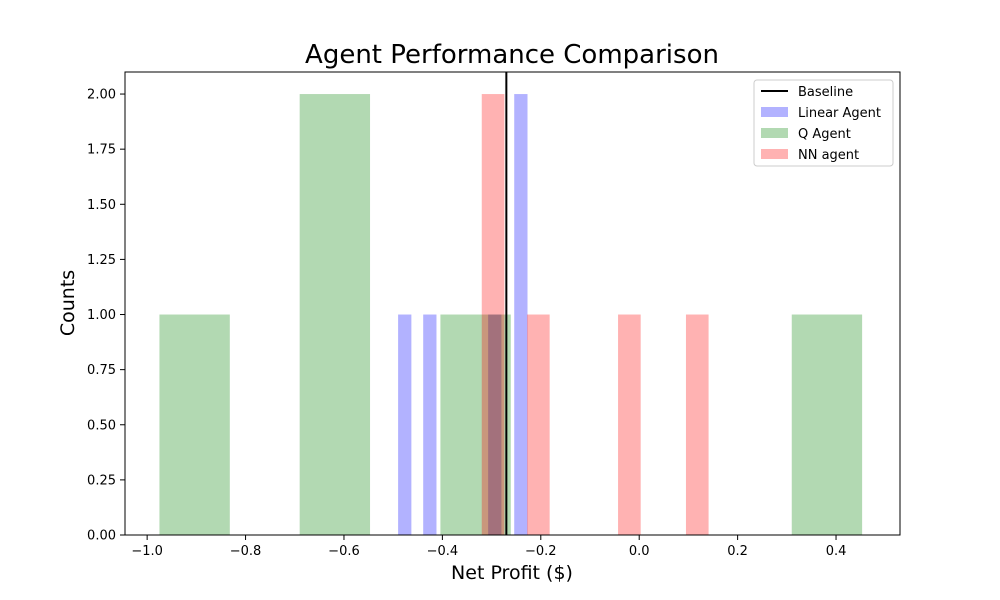  What do you see at coordinates (828, 155) in the screenshot?
I see `legend-label-nn-agent: NN agent` at bounding box center [828, 155].